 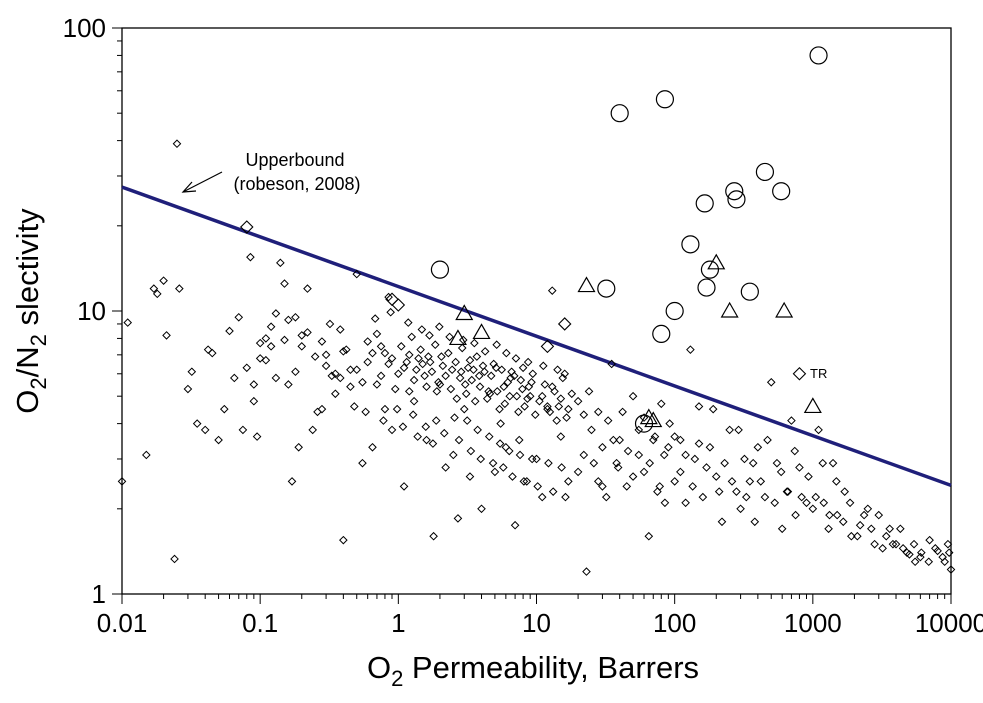 What do you see at coordinates (398, 305) in the screenshot?
I see `data-point-large-diamond` at bounding box center [398, 305].